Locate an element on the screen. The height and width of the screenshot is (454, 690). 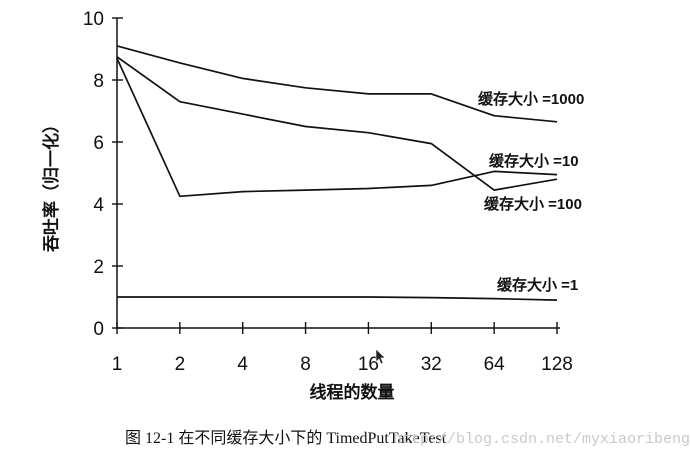
series-label-1: 缓存大小 =1 is located at coordinates (537, 285).